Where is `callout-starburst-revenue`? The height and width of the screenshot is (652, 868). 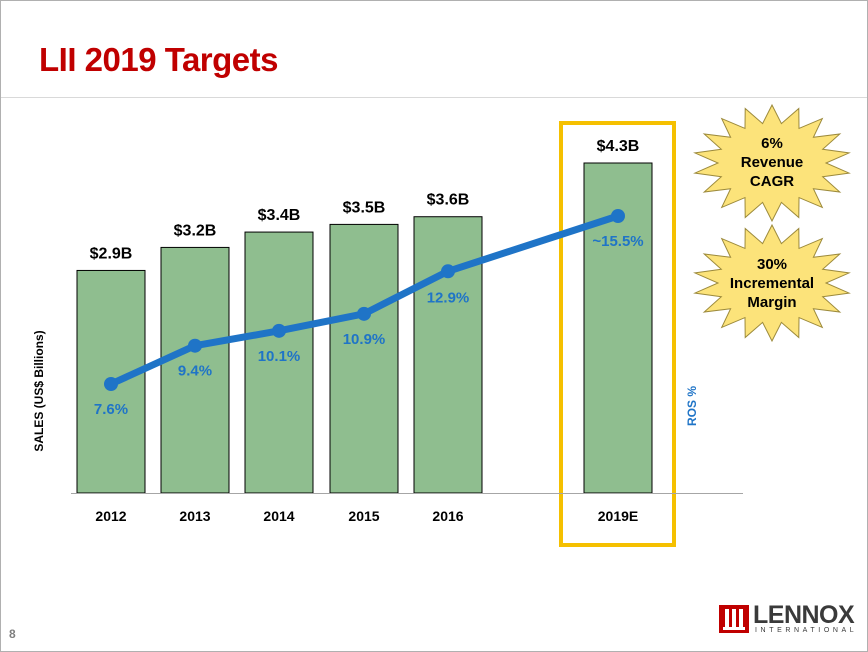
callout-starburst-revenue is located at coordinates (772, 163).